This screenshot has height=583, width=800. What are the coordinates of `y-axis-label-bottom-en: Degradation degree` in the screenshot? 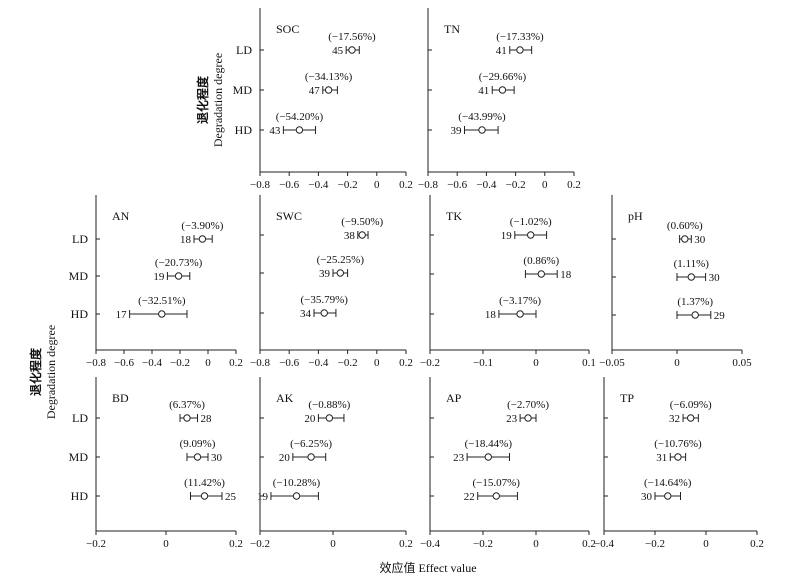 It's located at (51, 372).